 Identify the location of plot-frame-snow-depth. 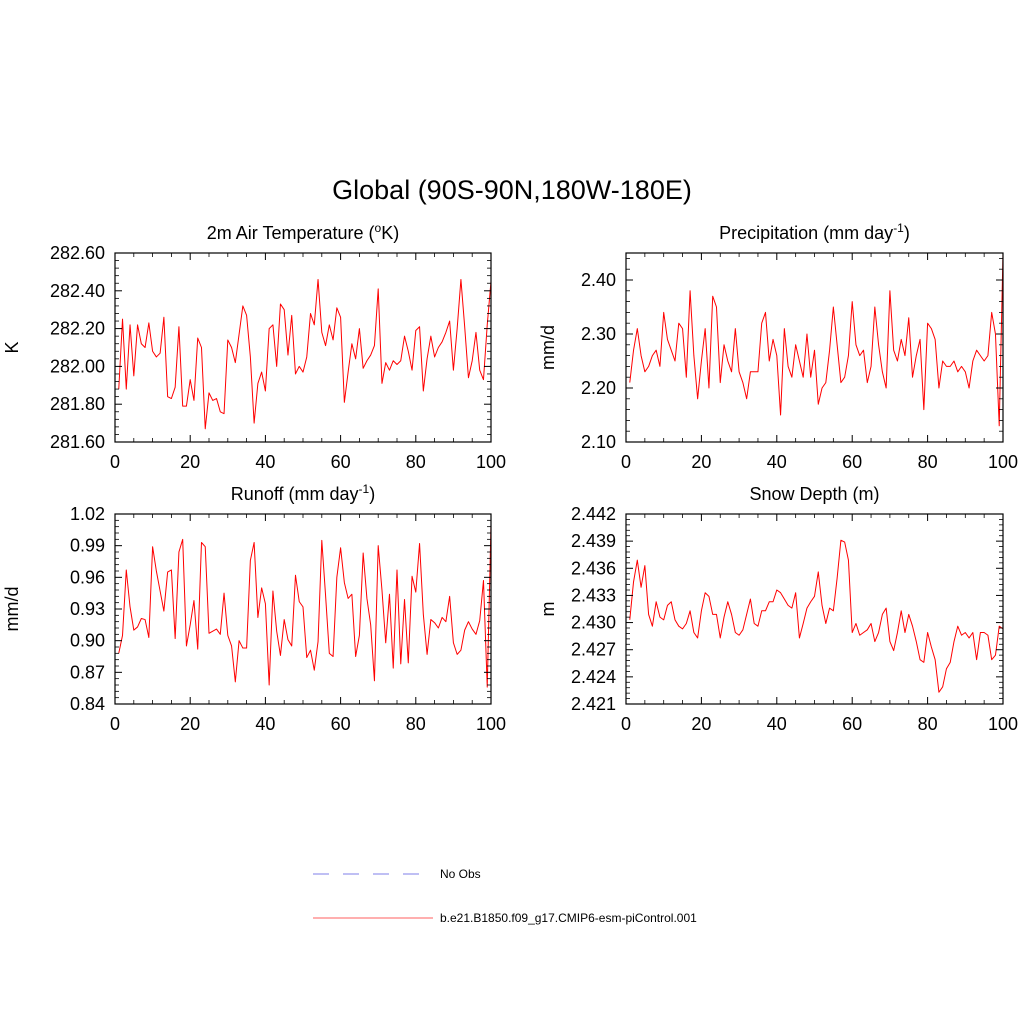
(814, 609).